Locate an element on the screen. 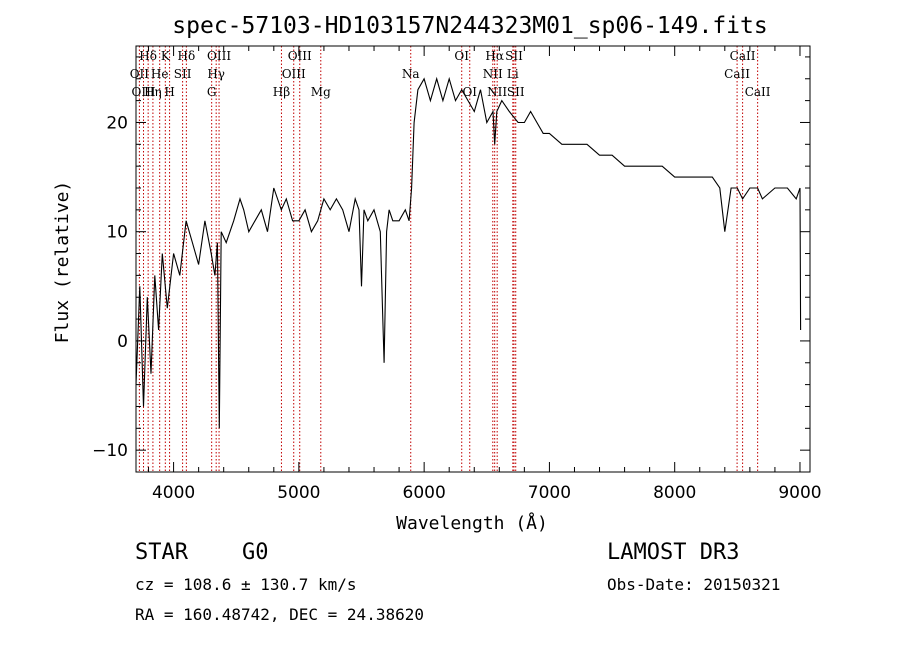  x-axis-label: Wavelength (Å) is located at coordinates (472, 523).